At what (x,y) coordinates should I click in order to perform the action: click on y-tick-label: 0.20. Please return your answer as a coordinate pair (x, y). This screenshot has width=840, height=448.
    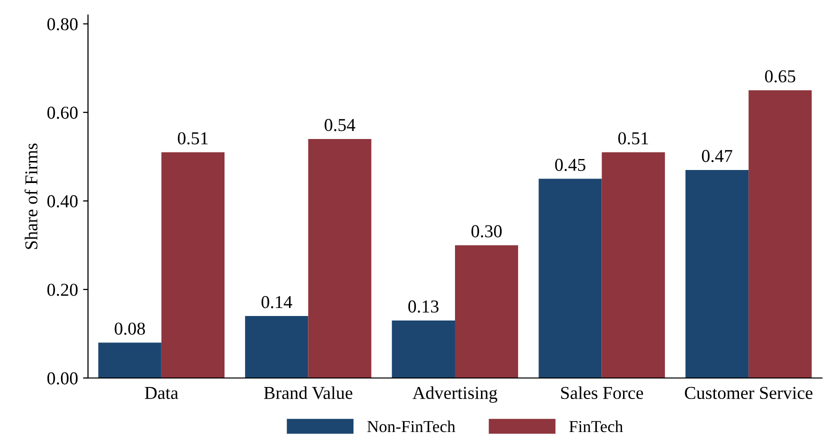
    Looking at the image, I should click on (62, 290).